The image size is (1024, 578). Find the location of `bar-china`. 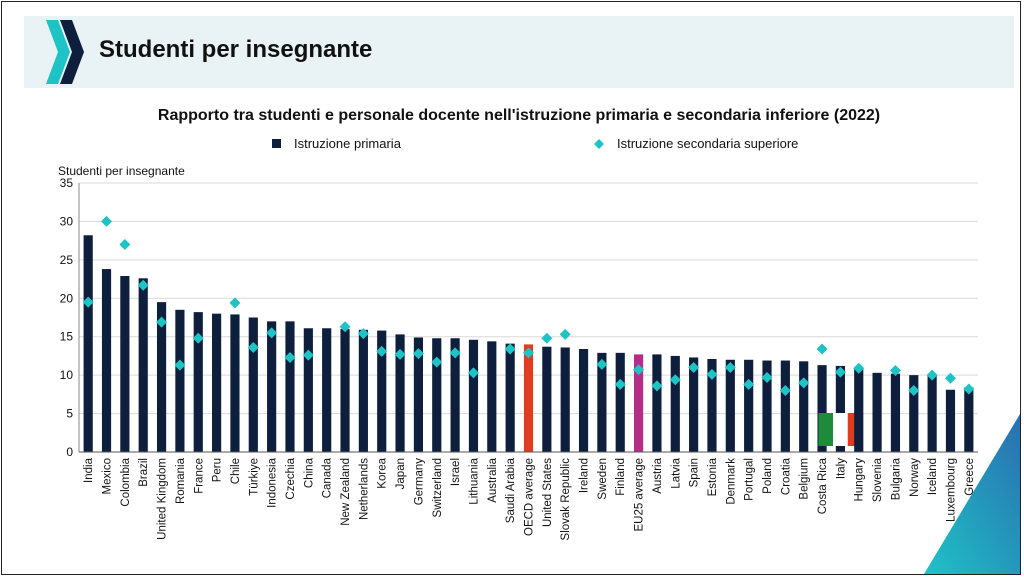

bar-china is located at coordinates (308, 390).